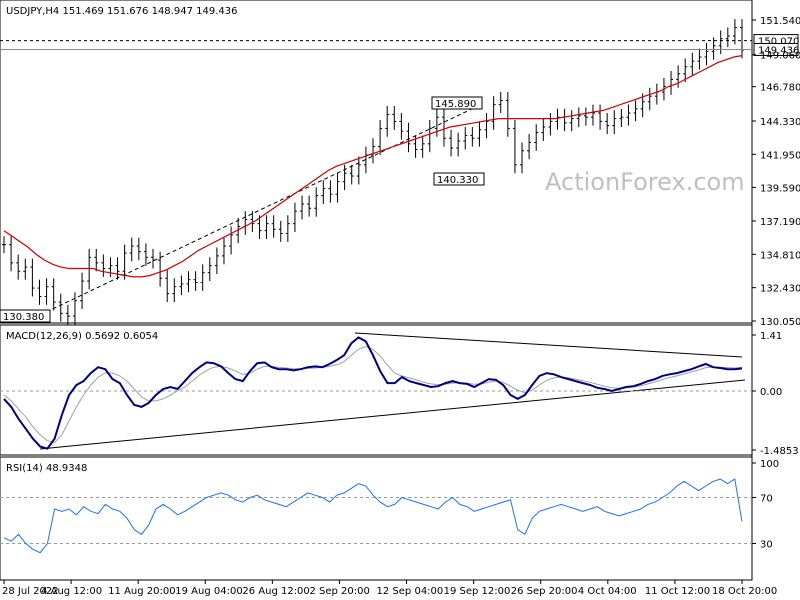 The image size is (800, 600). Describe the element at coordinates (780, 222) in the screenshot. I see `y-tick-label: 137.190` at that location.